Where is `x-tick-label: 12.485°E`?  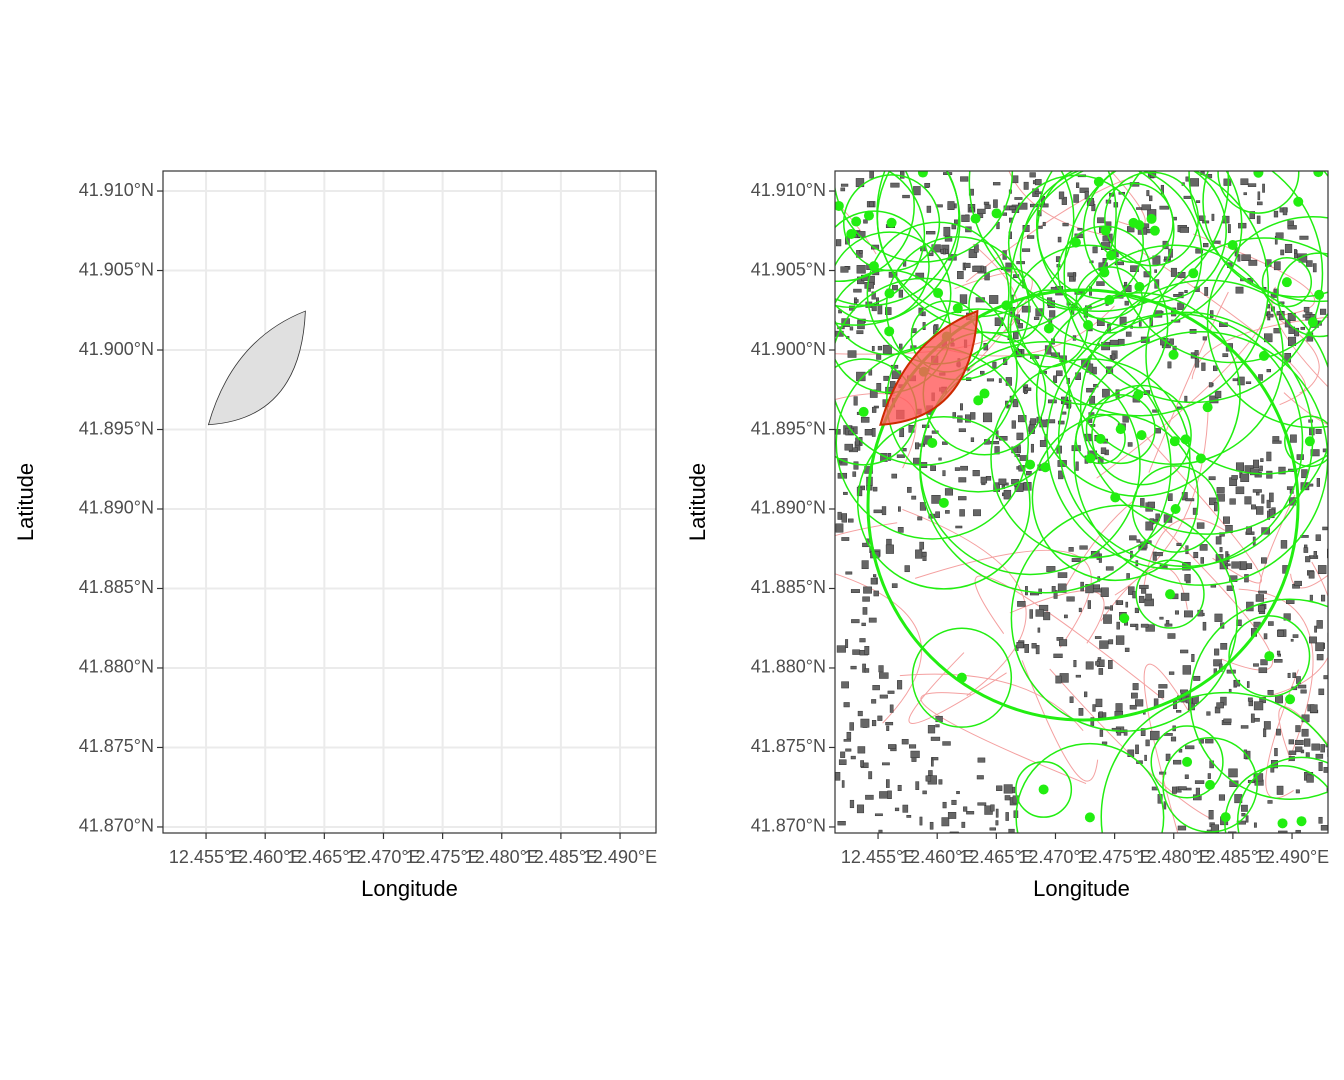
x-tick-label: 12.485°E is located at coordinates (561, 857).